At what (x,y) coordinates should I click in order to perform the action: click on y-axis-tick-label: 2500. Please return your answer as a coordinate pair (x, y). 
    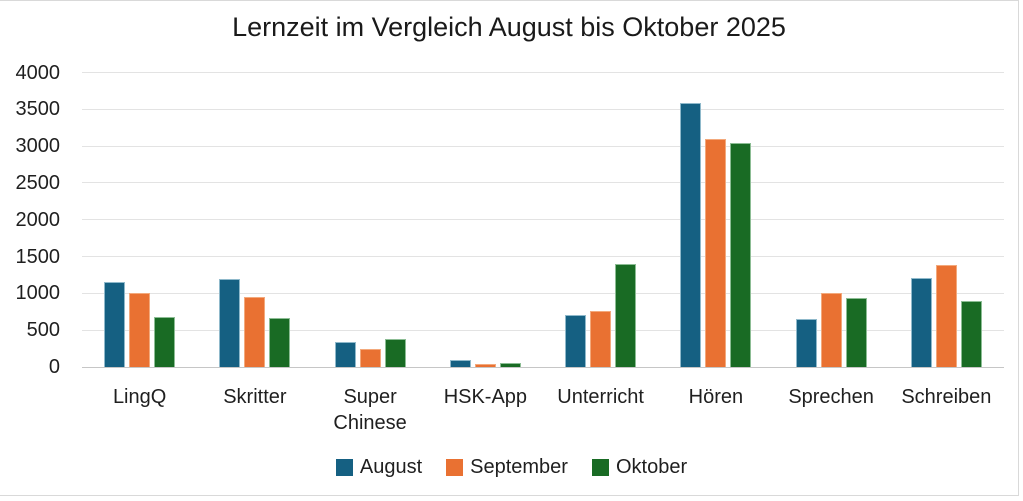
    Looking at the image, I should click on (38, 182).